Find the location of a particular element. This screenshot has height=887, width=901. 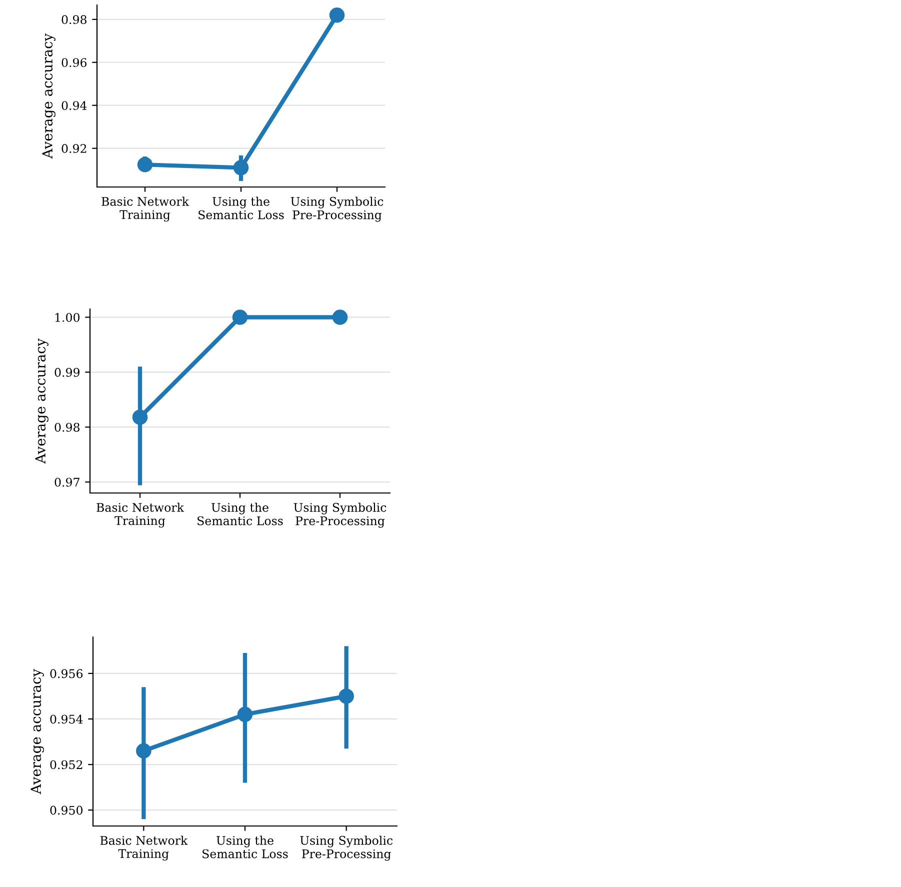

y-tick-label: 0.950 is located at coordinates (66, 810).